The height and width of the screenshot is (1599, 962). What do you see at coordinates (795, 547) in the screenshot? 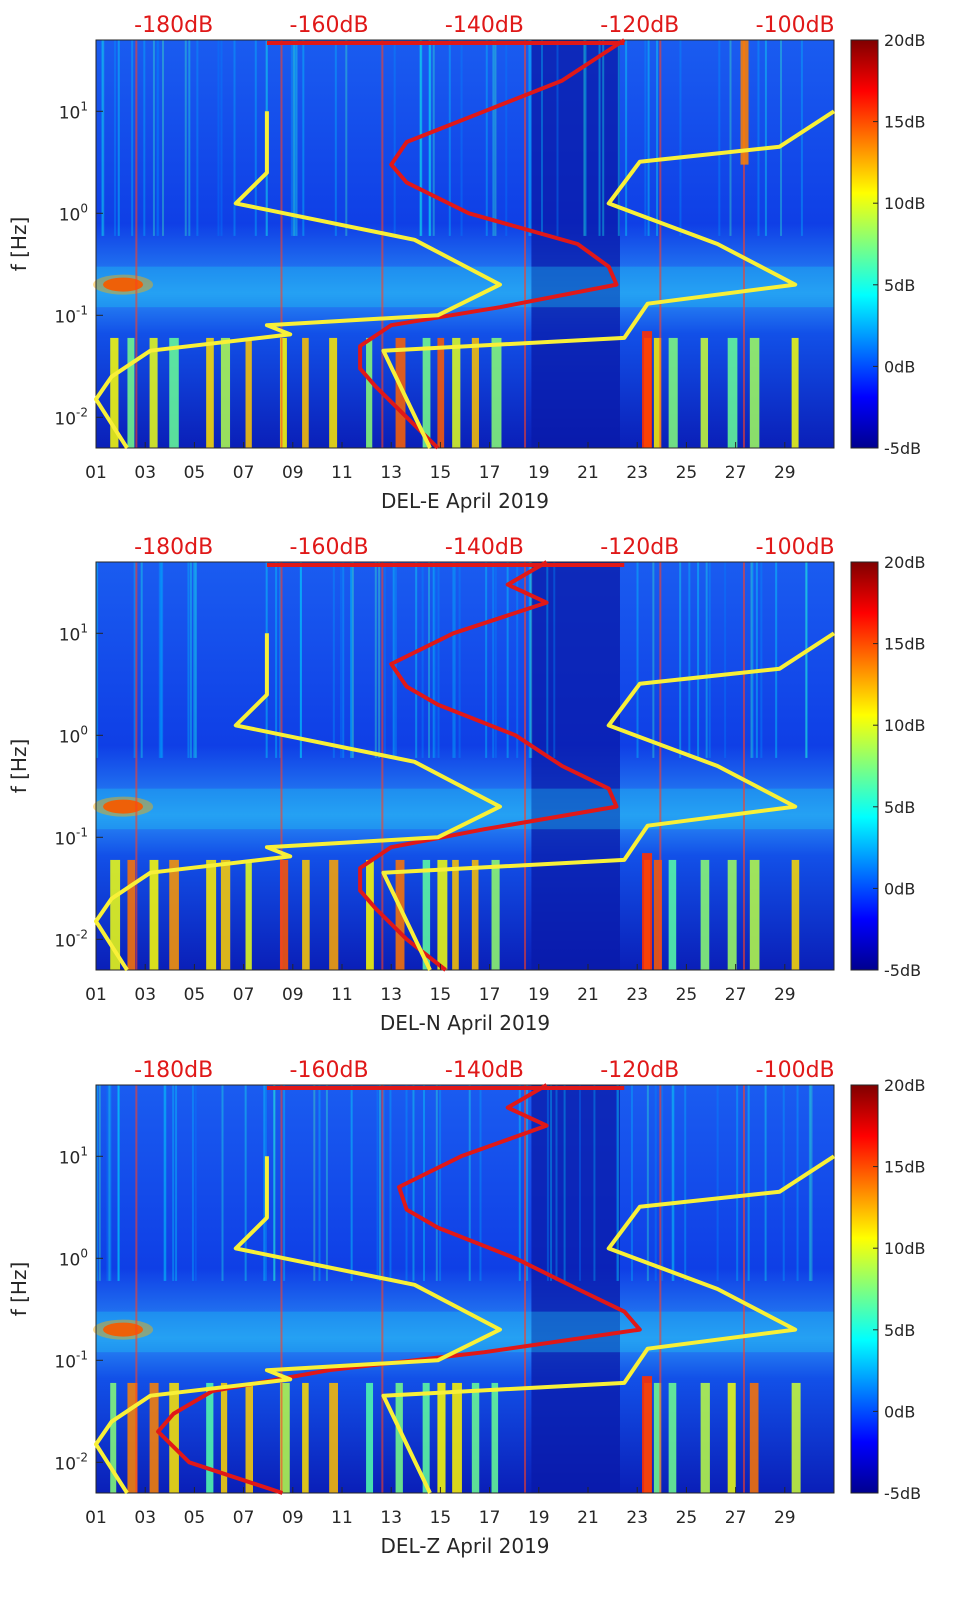
I see `psd-axis-tick-label: -100dB` at bounding box center [795, 547].